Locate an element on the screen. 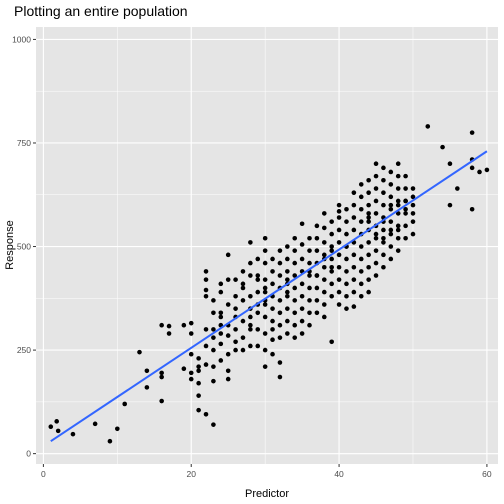 The width and height of the screenshot is (504, 504). y-axis-ticks: 0 250 500 750 1000 is located at coordinates (24, 246).